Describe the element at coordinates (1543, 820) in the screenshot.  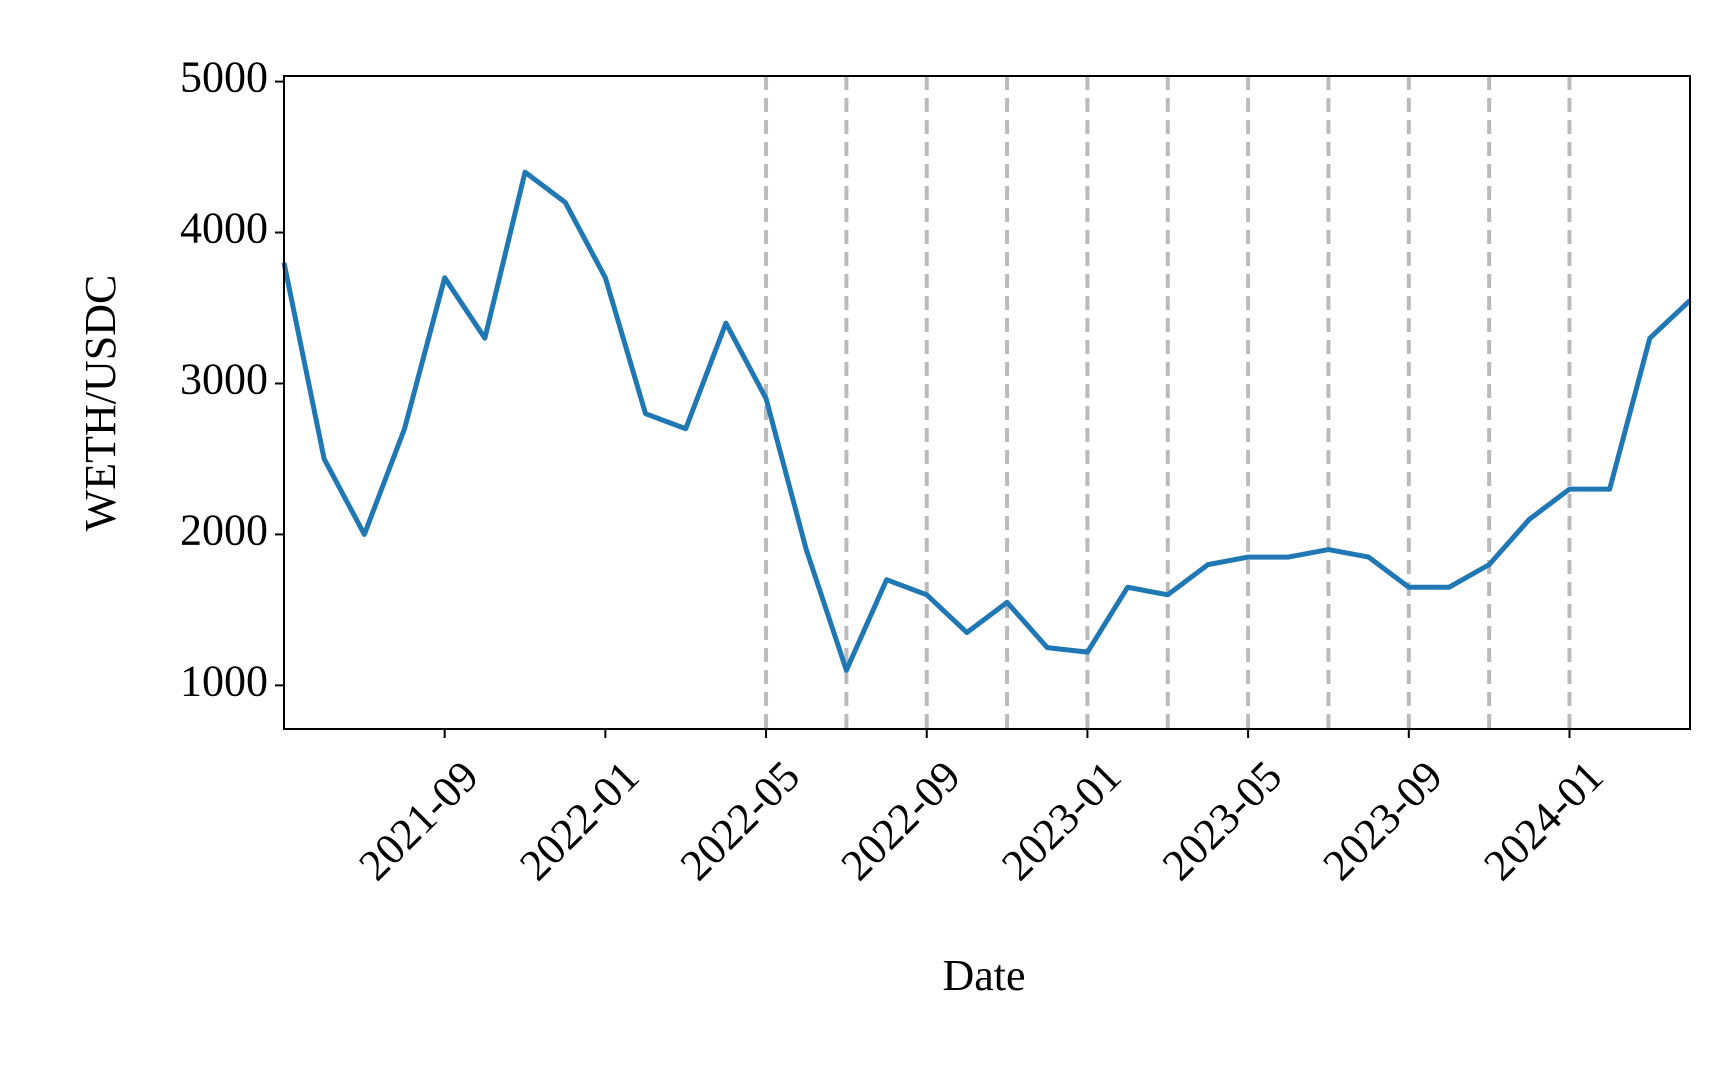
I see `x-tick-label: 2024-01` at that location.